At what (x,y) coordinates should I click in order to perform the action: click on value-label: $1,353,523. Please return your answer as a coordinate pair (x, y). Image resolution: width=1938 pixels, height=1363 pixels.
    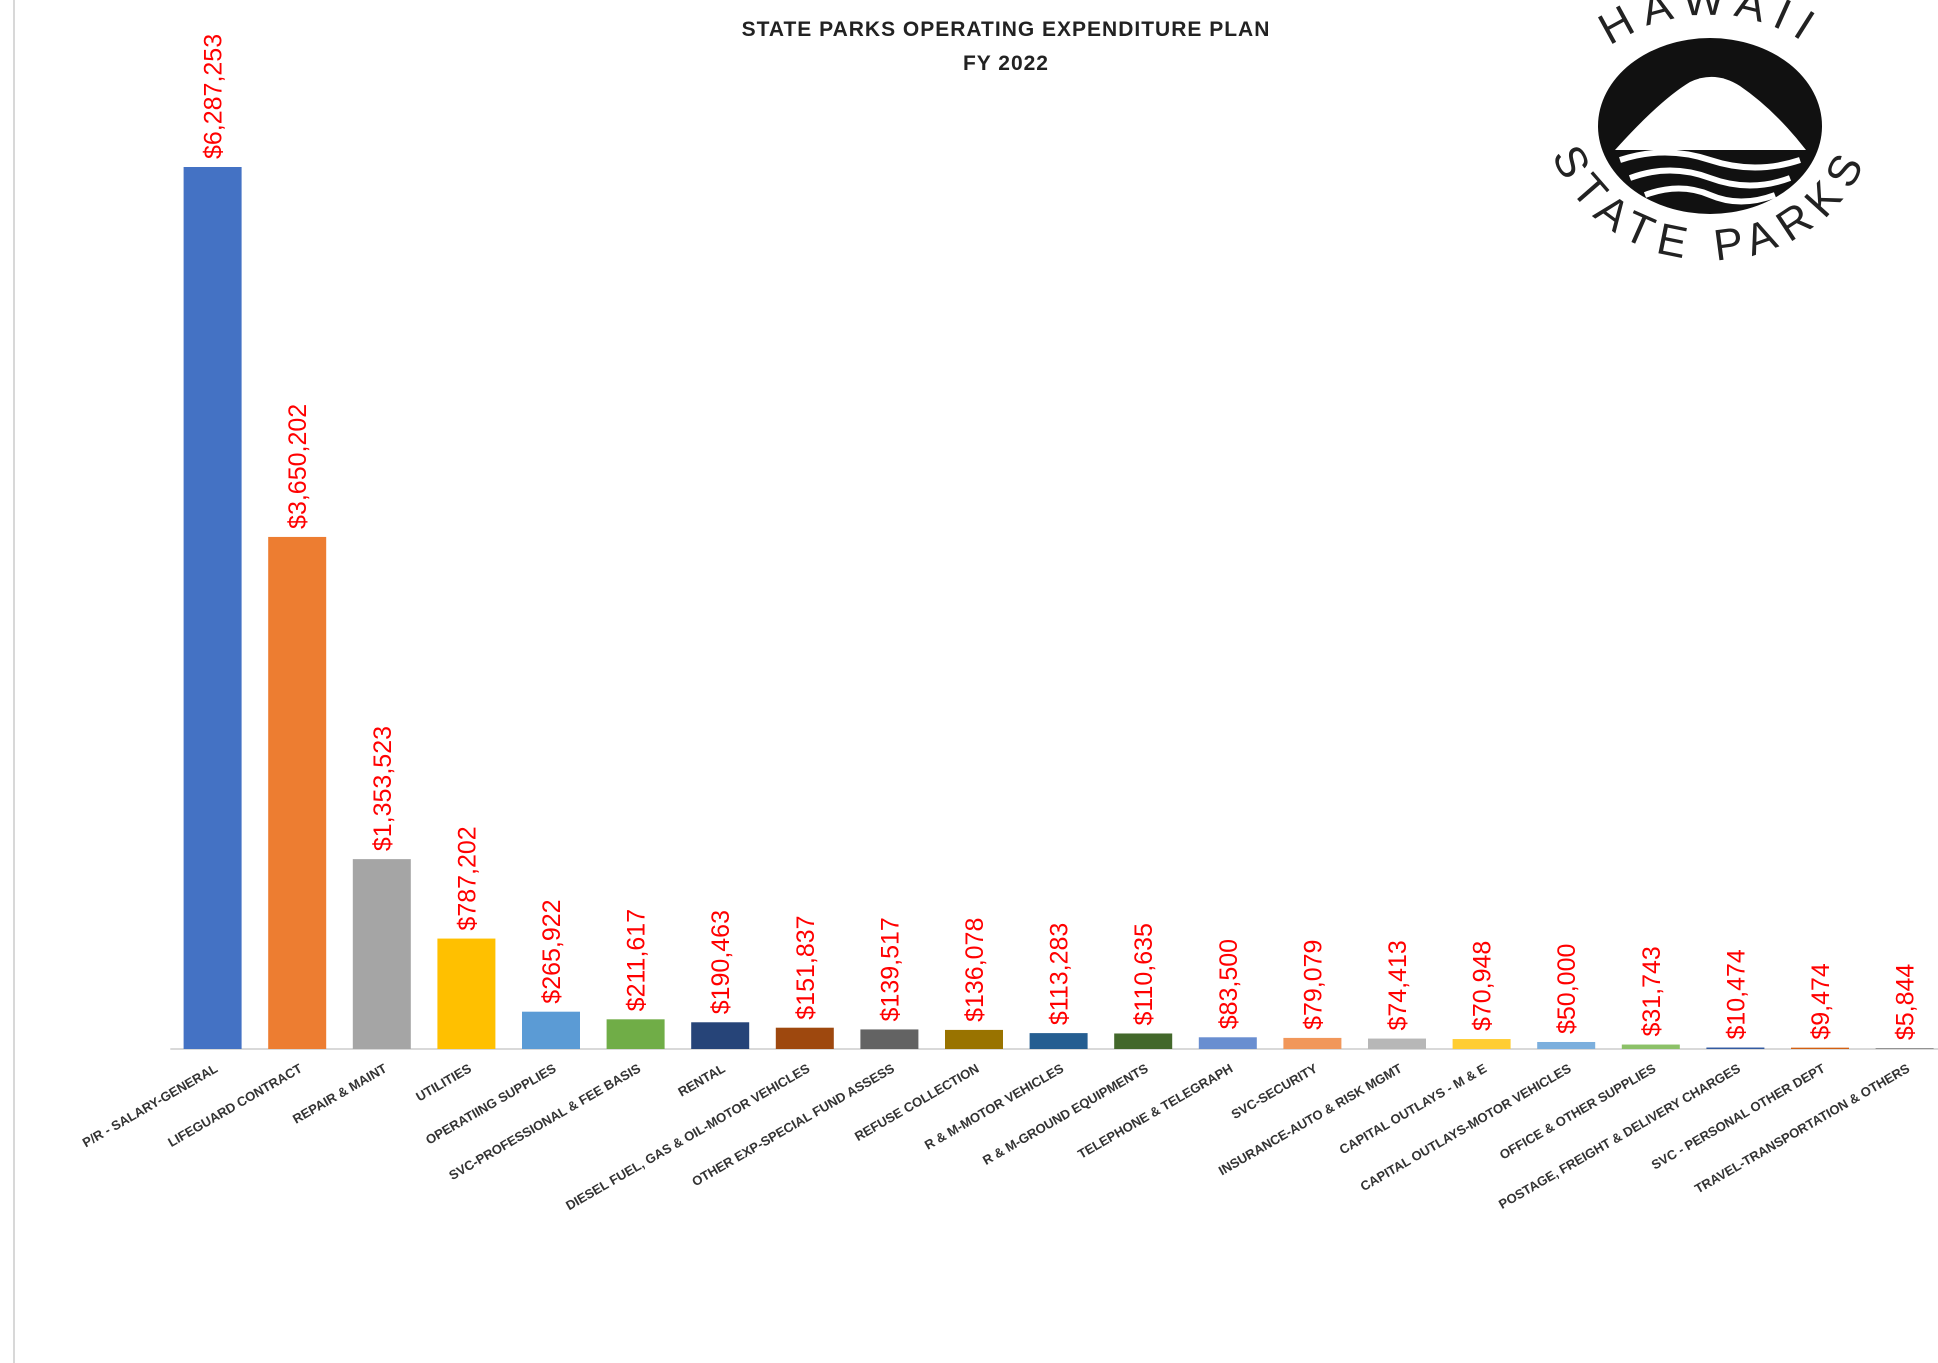
    Looking at the image, I should click on (383, 788).